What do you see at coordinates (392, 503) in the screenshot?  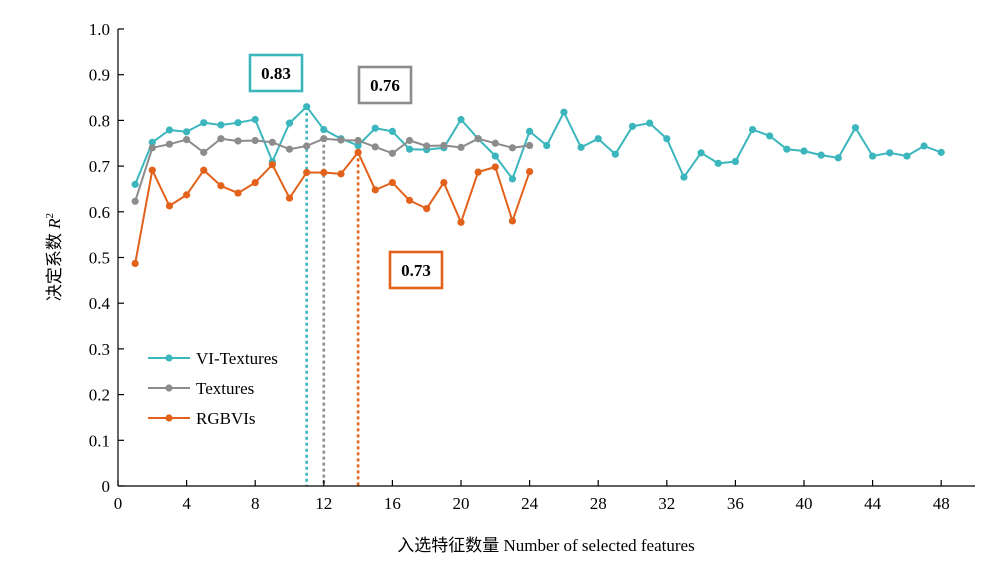 I see `x-tick-label: 16` at bounding box center [392, 503].